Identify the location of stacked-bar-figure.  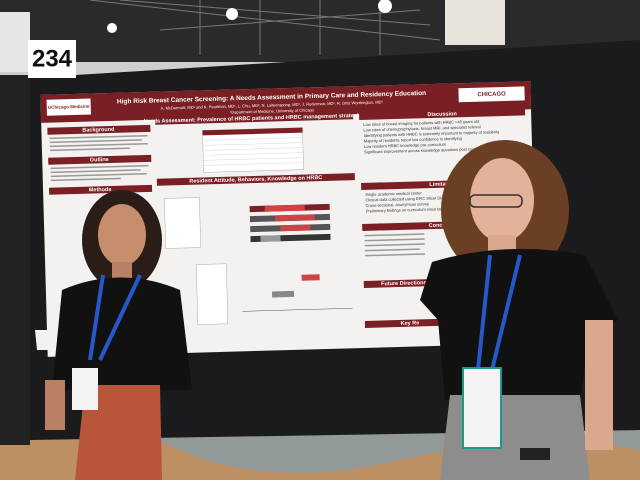
(290, 223).